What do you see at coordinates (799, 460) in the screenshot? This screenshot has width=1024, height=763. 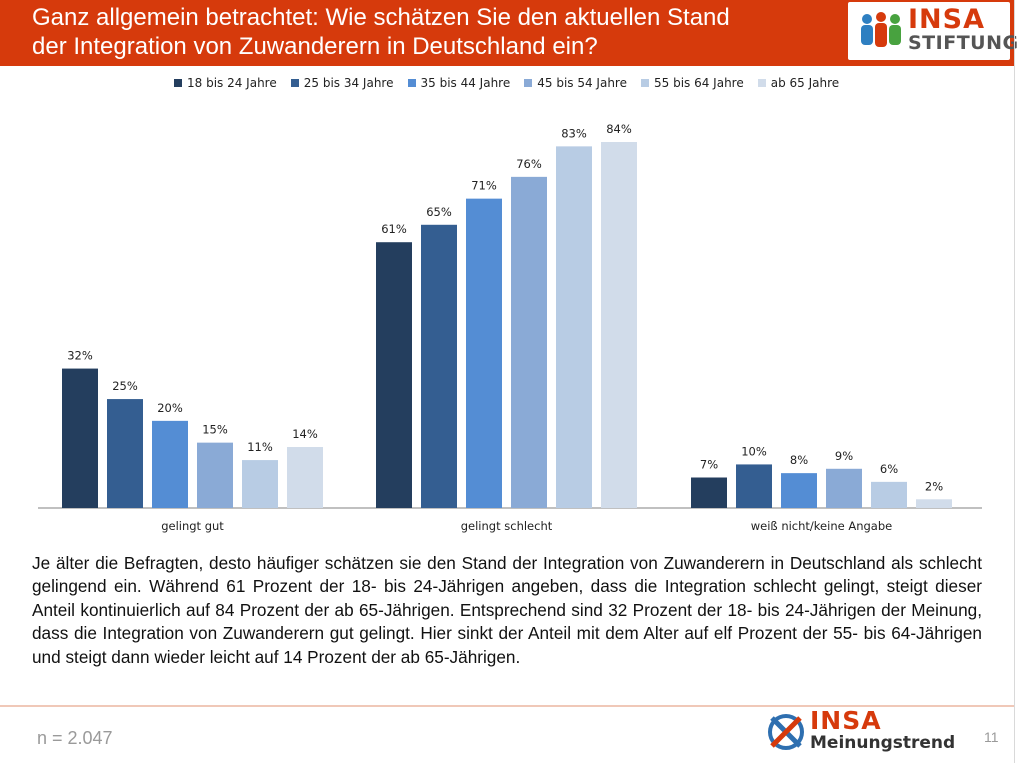 I see `data-label: 8%` at bounding box center [799, 460].